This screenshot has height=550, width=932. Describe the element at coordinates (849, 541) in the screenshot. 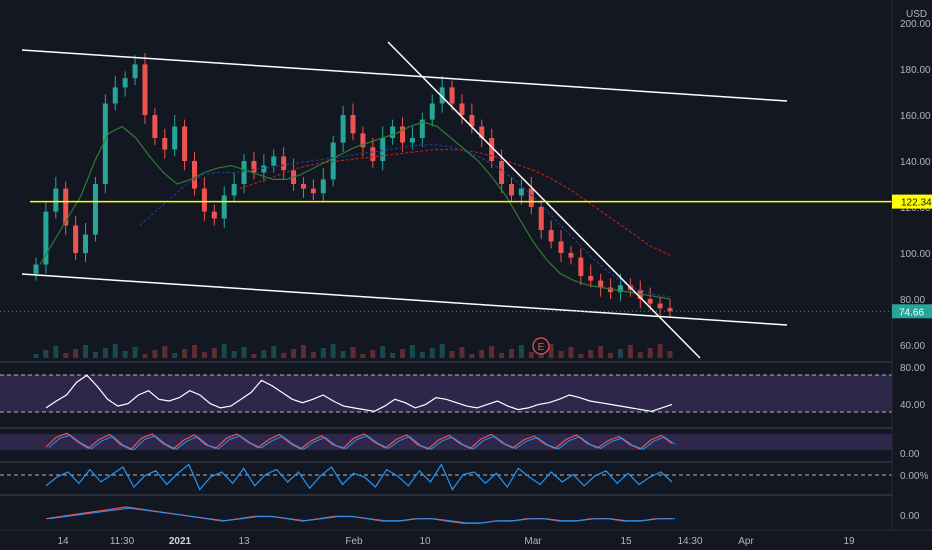

I see `time-label-19: 19` at that location.